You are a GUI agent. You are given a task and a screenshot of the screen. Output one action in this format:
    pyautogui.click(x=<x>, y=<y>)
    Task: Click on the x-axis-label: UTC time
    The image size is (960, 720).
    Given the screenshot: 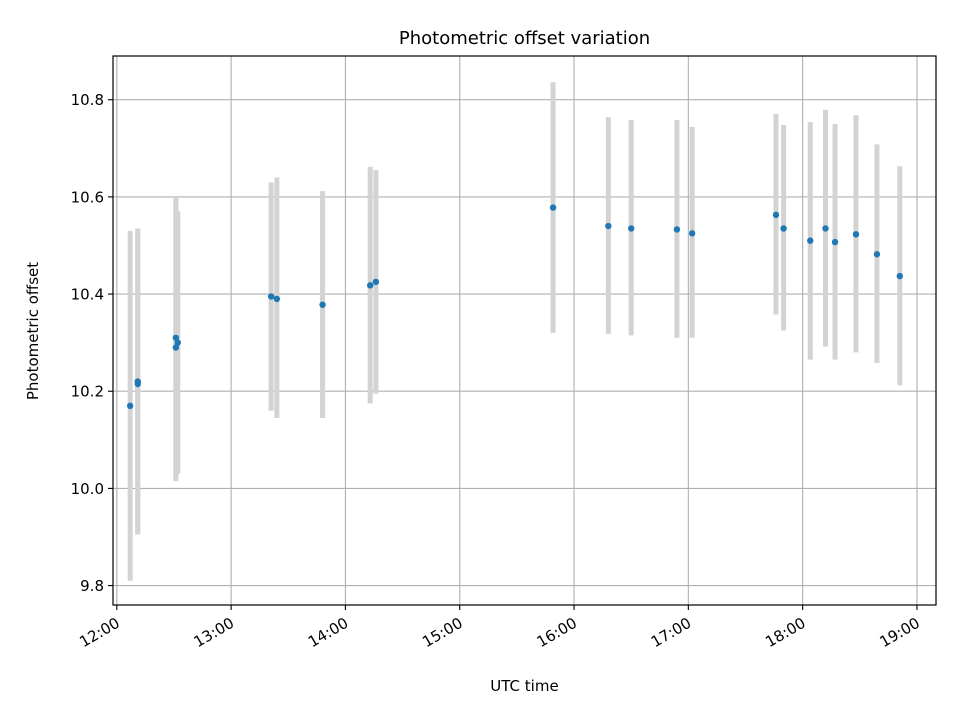 What is the action you would take?
    pyautogui.click(x=524, y=686)
    